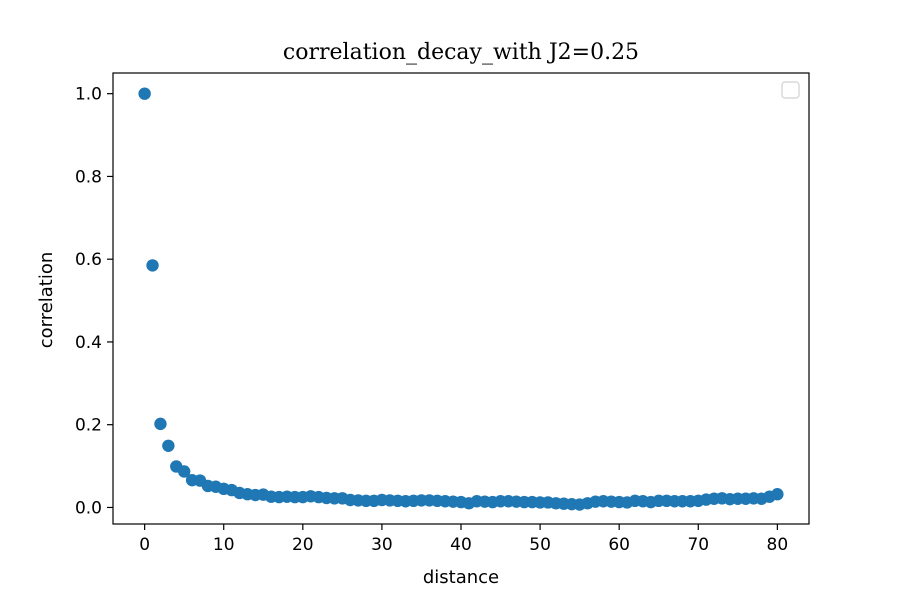 Image resolution: width=900 pixels, height=600 pixels. Describe the element at coordinates (144, 545) in the screenshot. I see `x-tick-label: 0` at that location.